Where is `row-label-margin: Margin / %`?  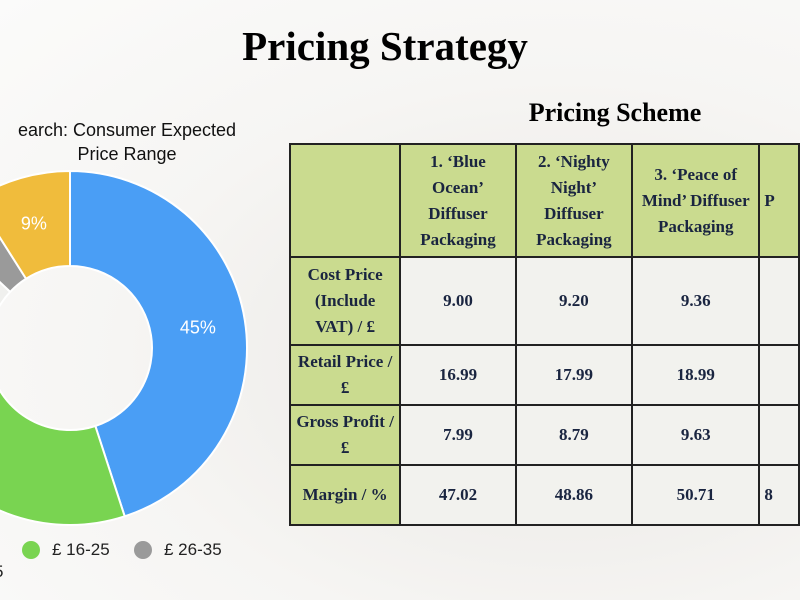
row-label-margin: Margin / % is located at coordinates (345, 495).